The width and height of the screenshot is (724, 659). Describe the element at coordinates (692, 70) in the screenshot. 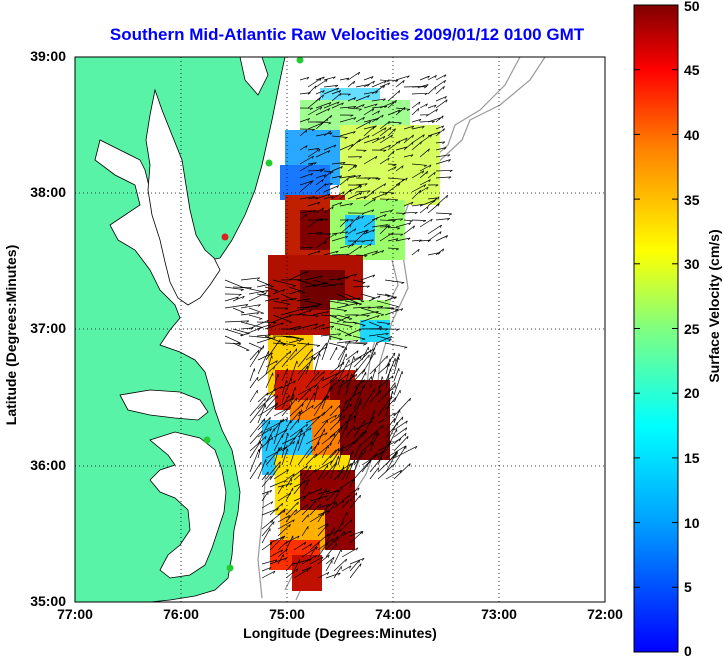

I see `colorbar-tick-label: 45` at that location.